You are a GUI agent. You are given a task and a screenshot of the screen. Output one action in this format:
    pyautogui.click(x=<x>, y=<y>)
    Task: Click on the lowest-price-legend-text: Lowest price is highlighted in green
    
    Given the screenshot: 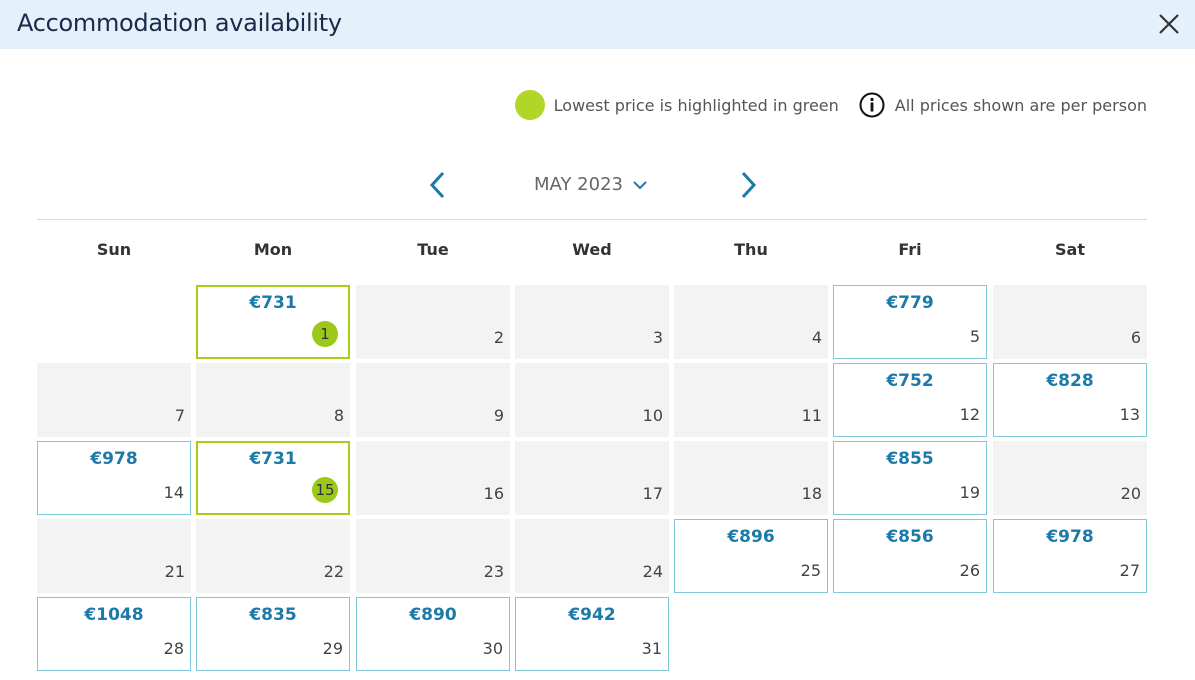 What is the action you would take?
    pyautogui.click(x=696, y=105)
    